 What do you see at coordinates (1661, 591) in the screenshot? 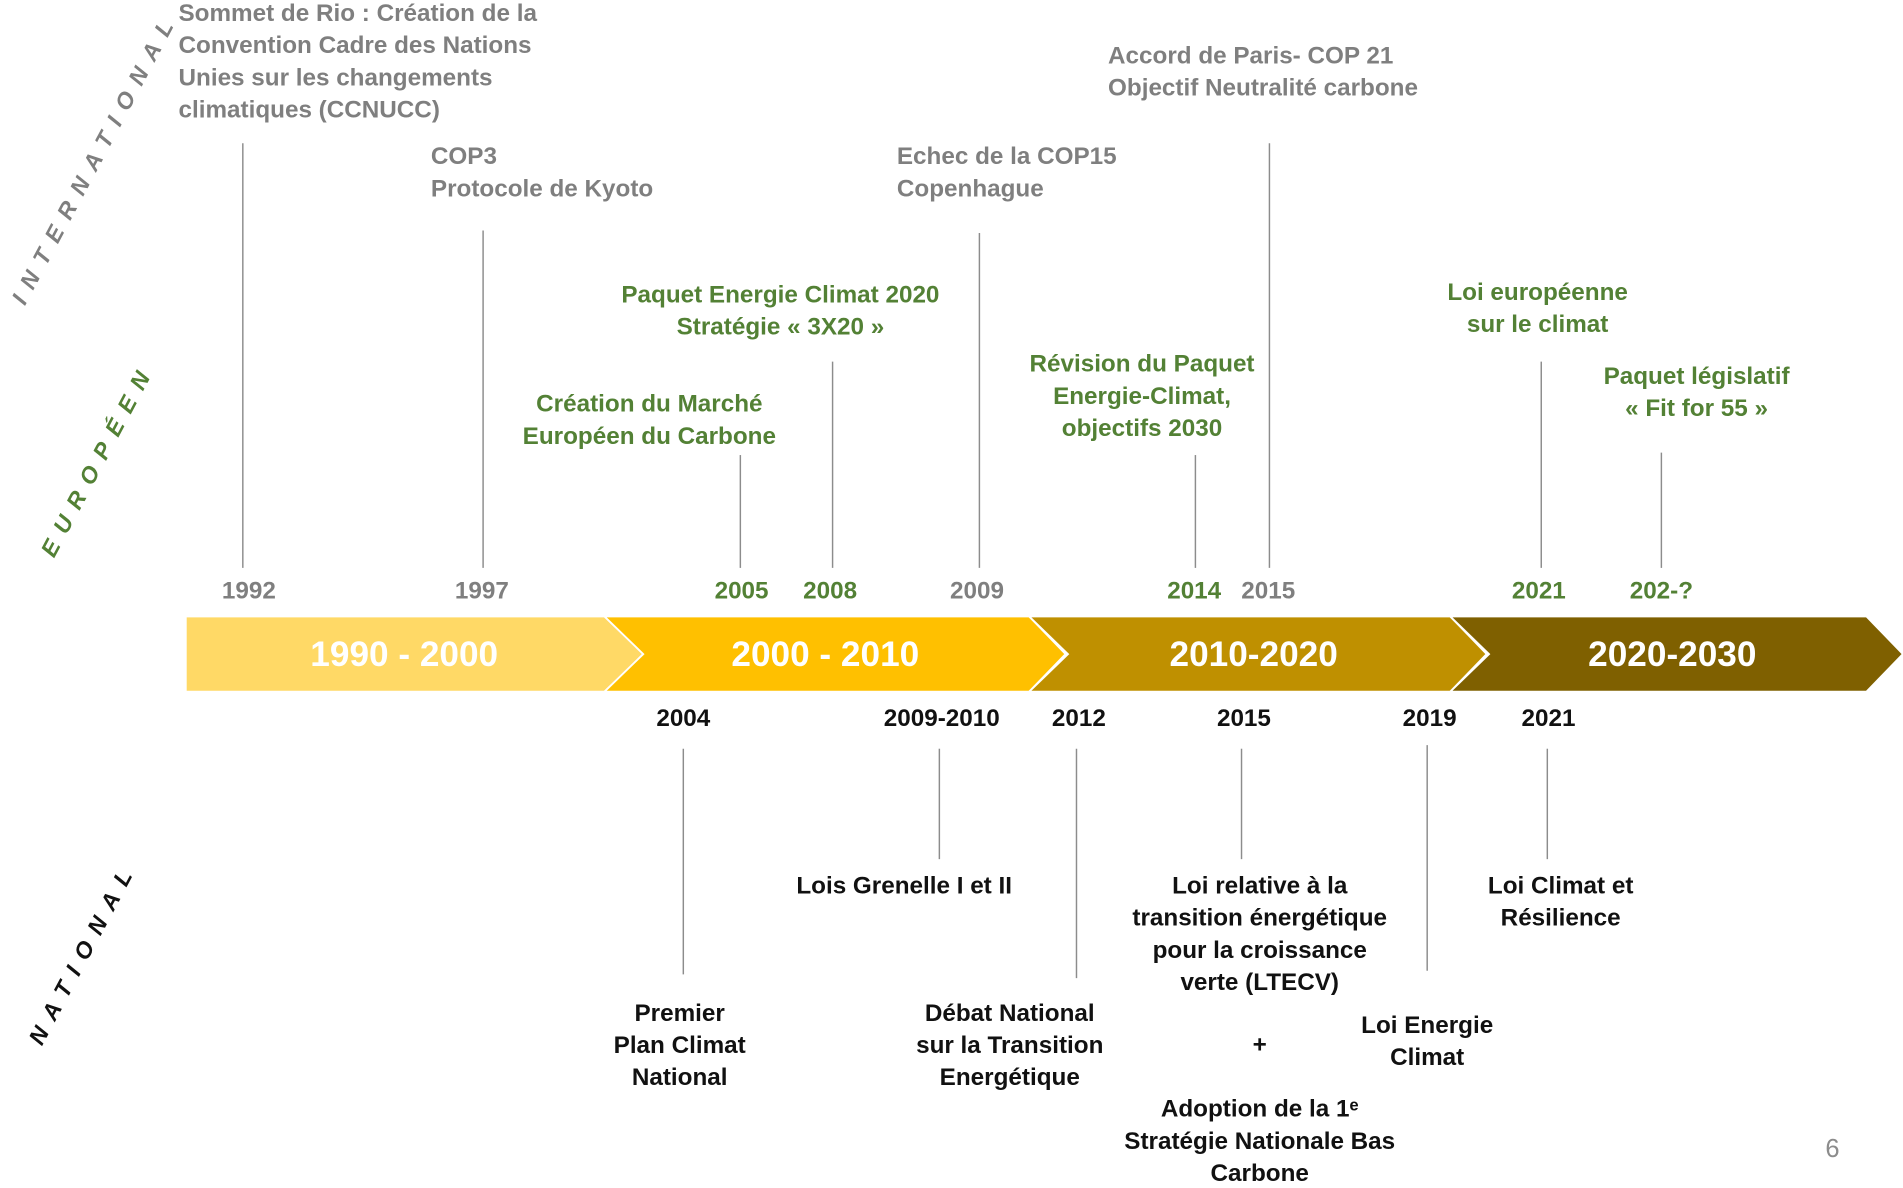
I see `event-year: 202-?` at bounding box center [1661, 591].